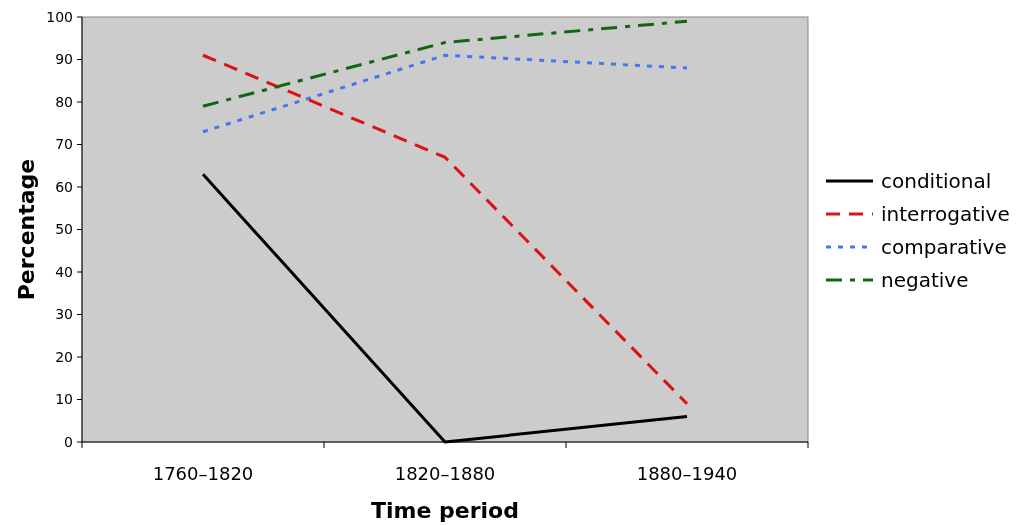 This screenshot has width=1032, height=525. I want to click on legend-label: interrogative, so click(945, 214).